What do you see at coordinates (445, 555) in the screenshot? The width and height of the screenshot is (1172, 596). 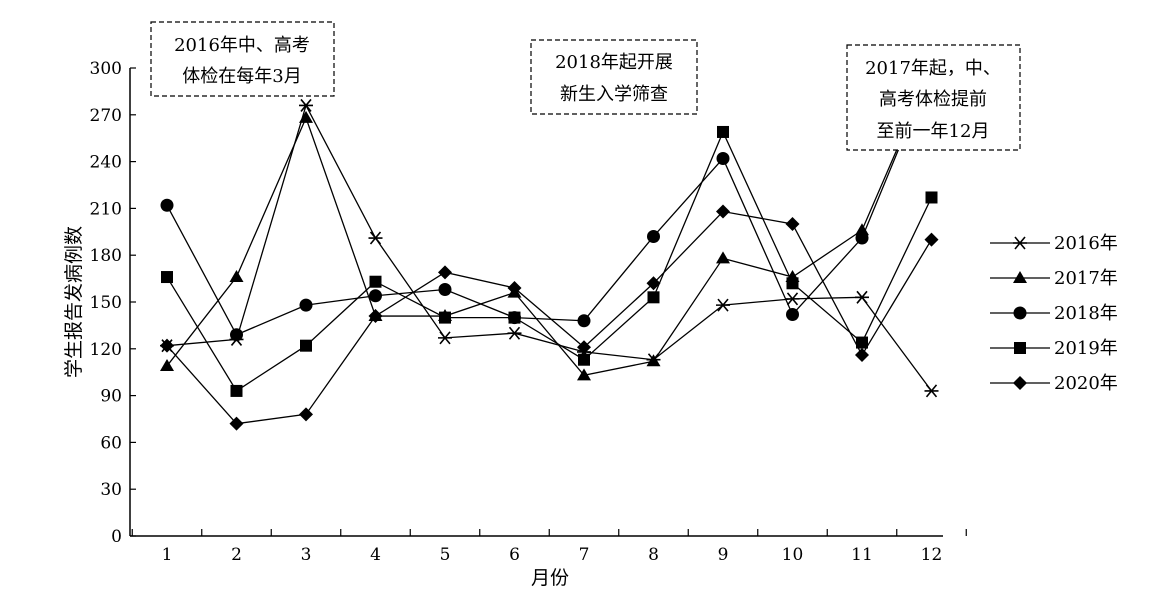 I see `x-tick-label: 5` at bounding box center [445, 555].